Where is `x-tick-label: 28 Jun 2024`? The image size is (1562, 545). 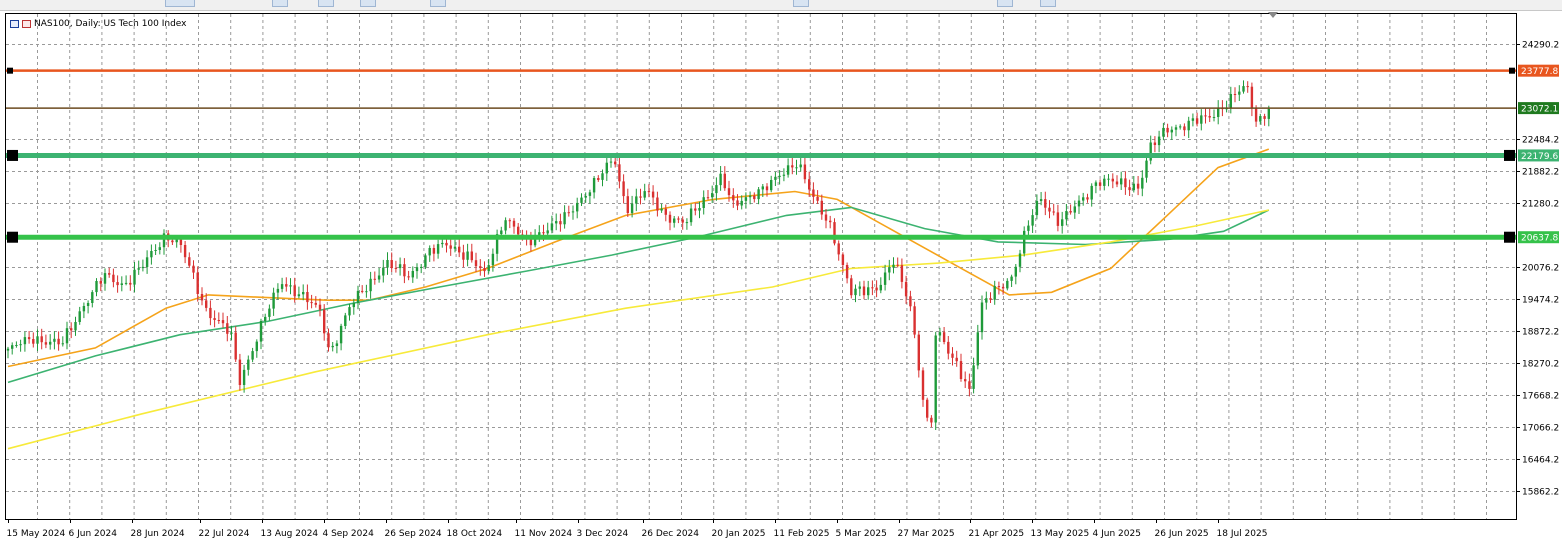
x-tick-label: 28 Jun 2024 is located at coordinates (158, 534).